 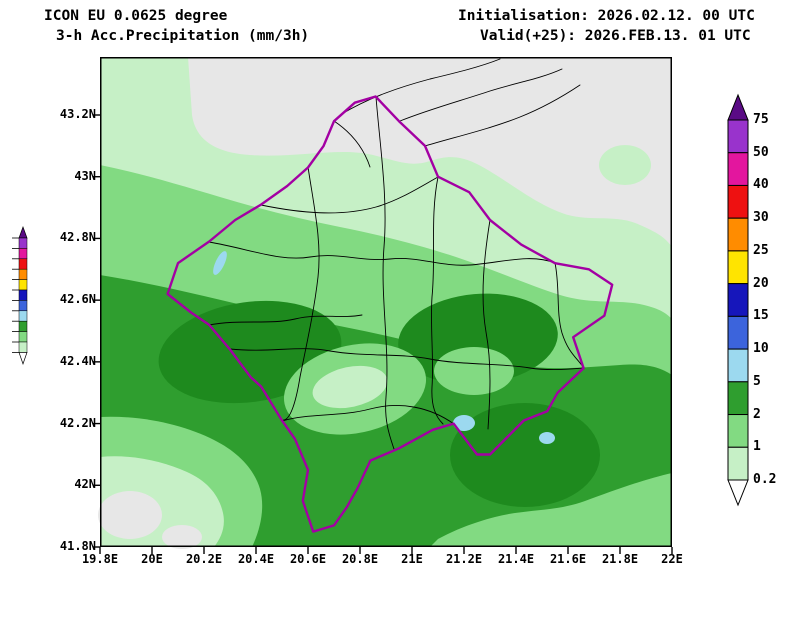 What do you see at coordinates (136, 16) in the screenshot?
I see `model-title: ICON EU 0.0625 degree` at bounding box center [136, 16].